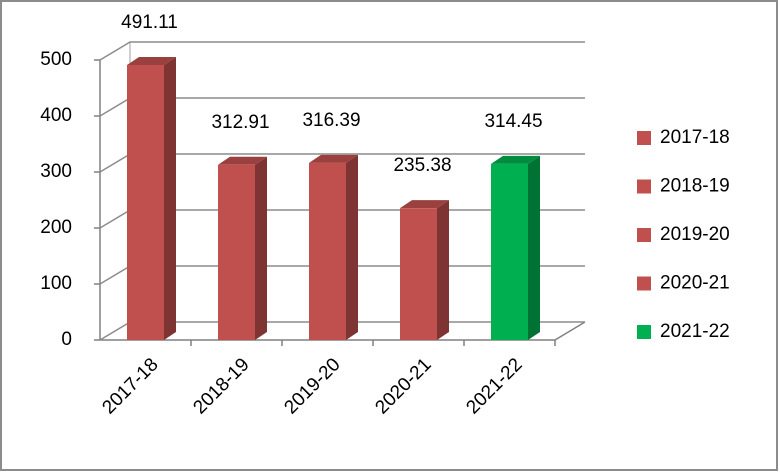 The image size is (780, 473). Describe the element at coordinates (66, 339) in the screenshot. I see `y-tick-label: 0` at that location.